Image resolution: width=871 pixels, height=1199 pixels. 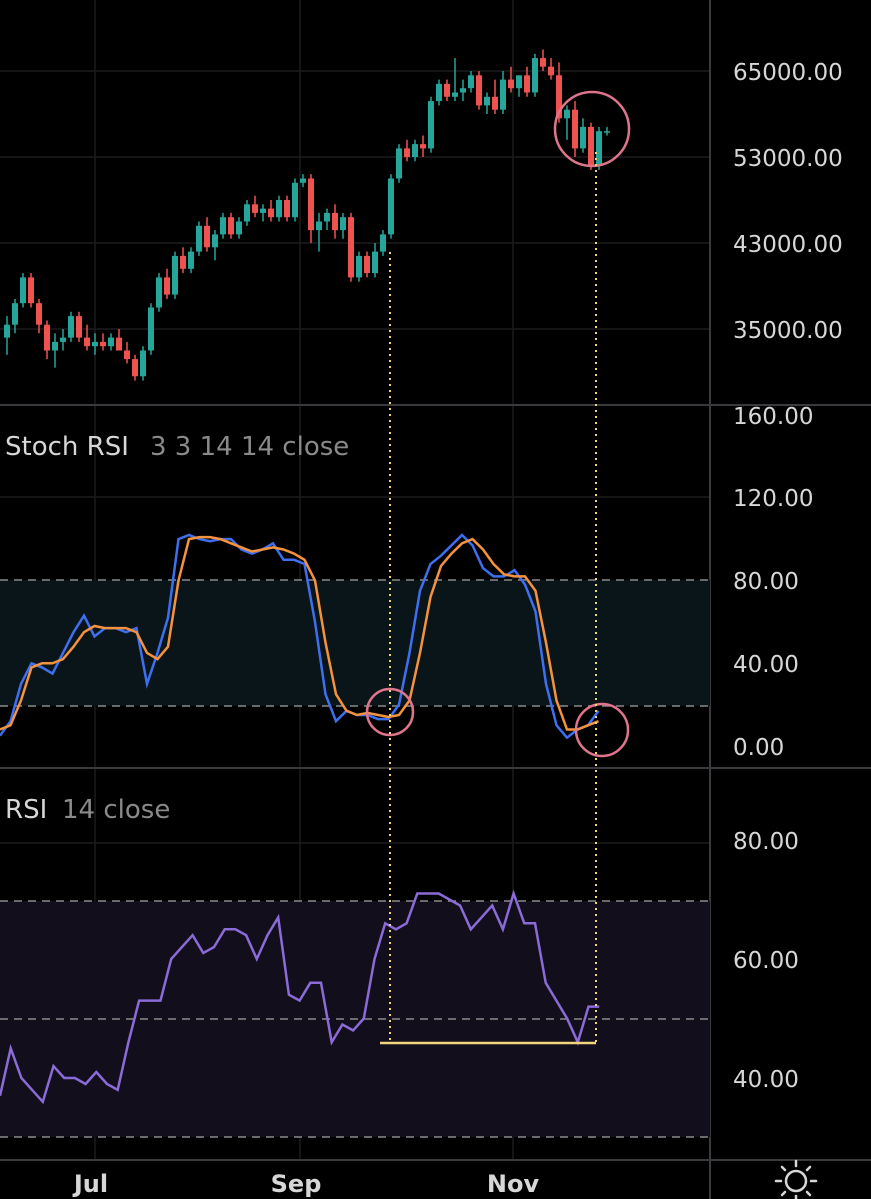 I want to click on stoch-k-line, so click(x=300, y=636).